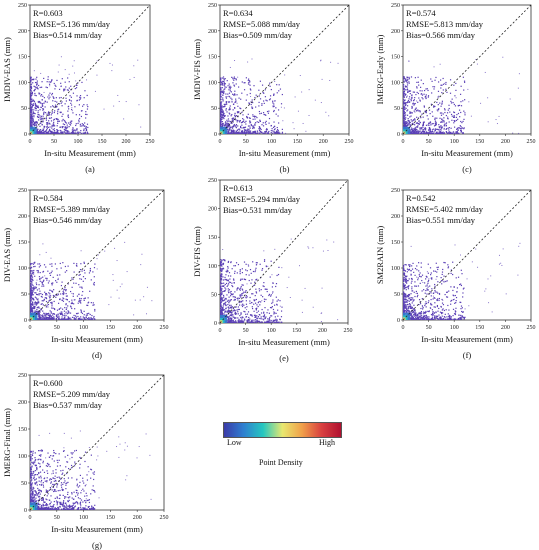  What do you see at coordinates (91, 280) in the screenshot?
I see `scatter-points` at bounding box center [91, 280].